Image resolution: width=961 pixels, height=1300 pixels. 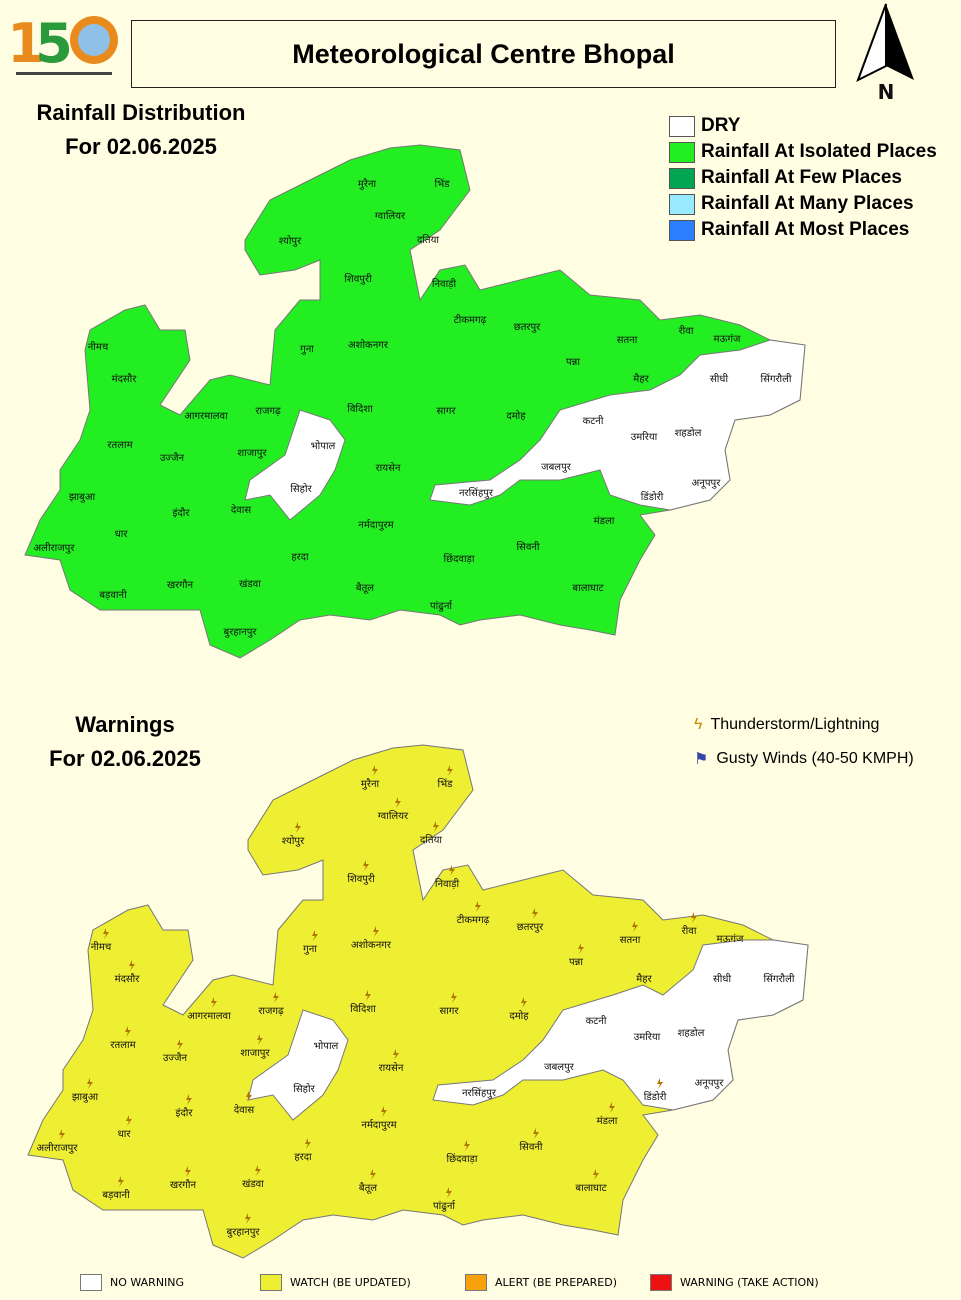 What do you see at coordinates (298, 1065) in the screenshot?
I see `no-warning-region-bhopal` at bounding box center [298, 1065].